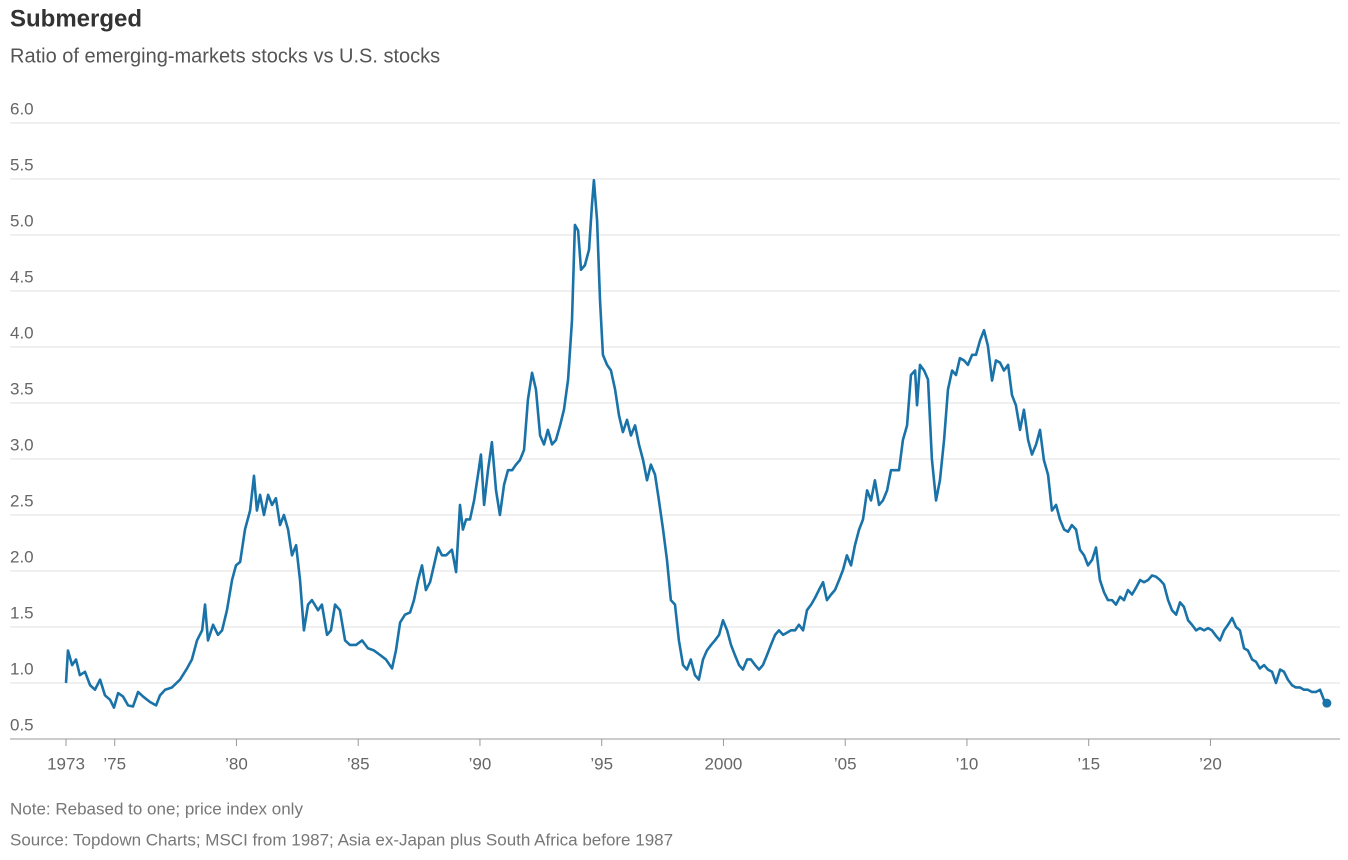  What do you see at coordinates (22, 556) in the screenshot?
I see `y-tick-label: 2.0` at bounding box center [22, 556].